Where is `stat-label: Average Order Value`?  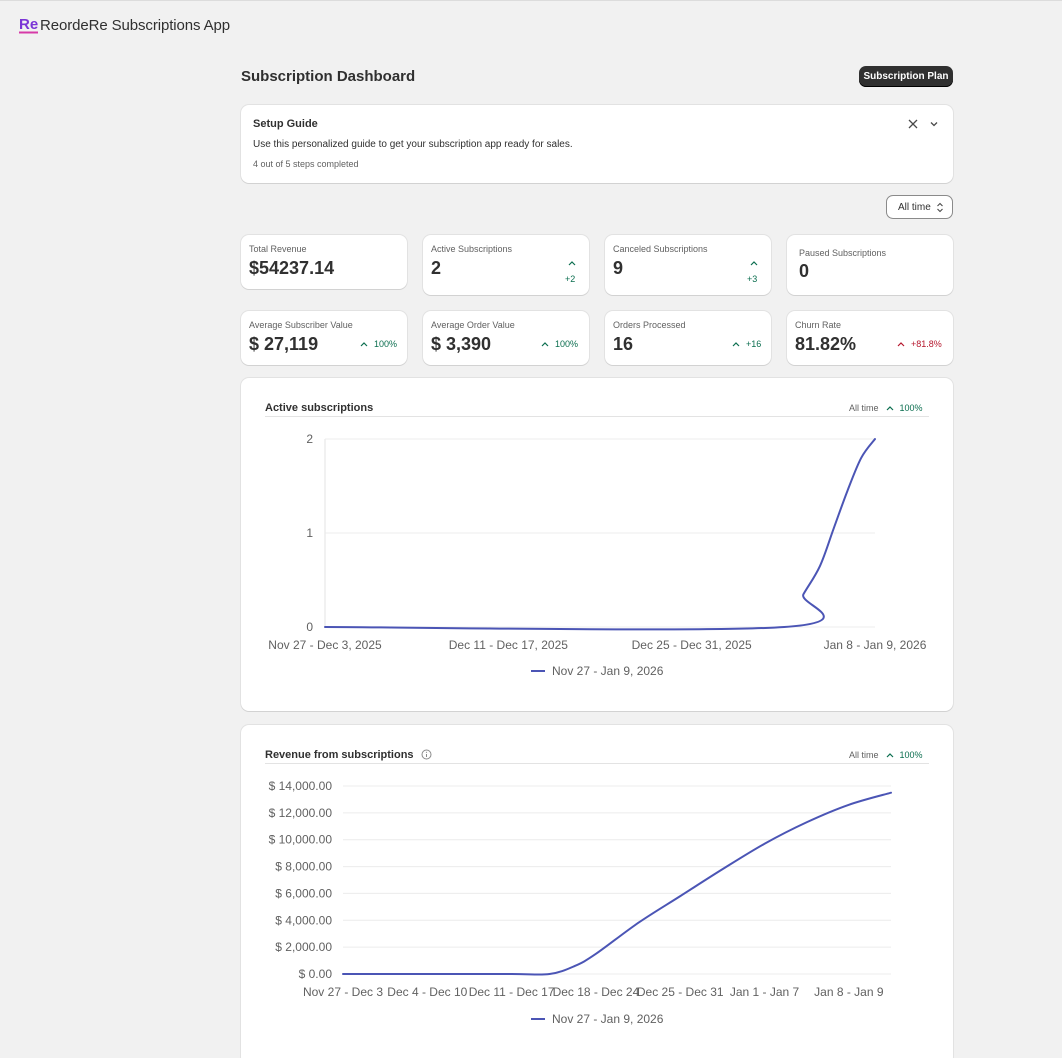
stat-label: Average Order Value is located at coordinates (473, 325).